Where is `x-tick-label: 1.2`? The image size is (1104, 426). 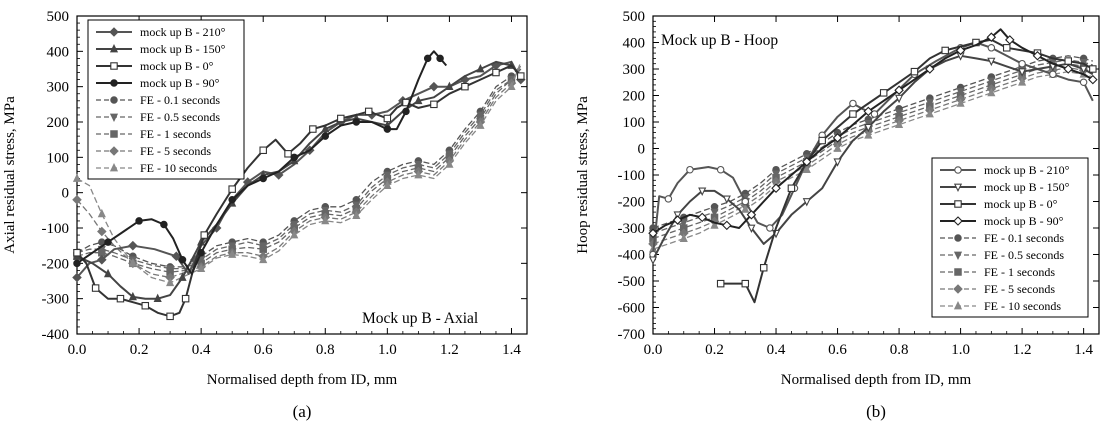 x-tick-label: 1.2 is located at coordinates (449, 350).